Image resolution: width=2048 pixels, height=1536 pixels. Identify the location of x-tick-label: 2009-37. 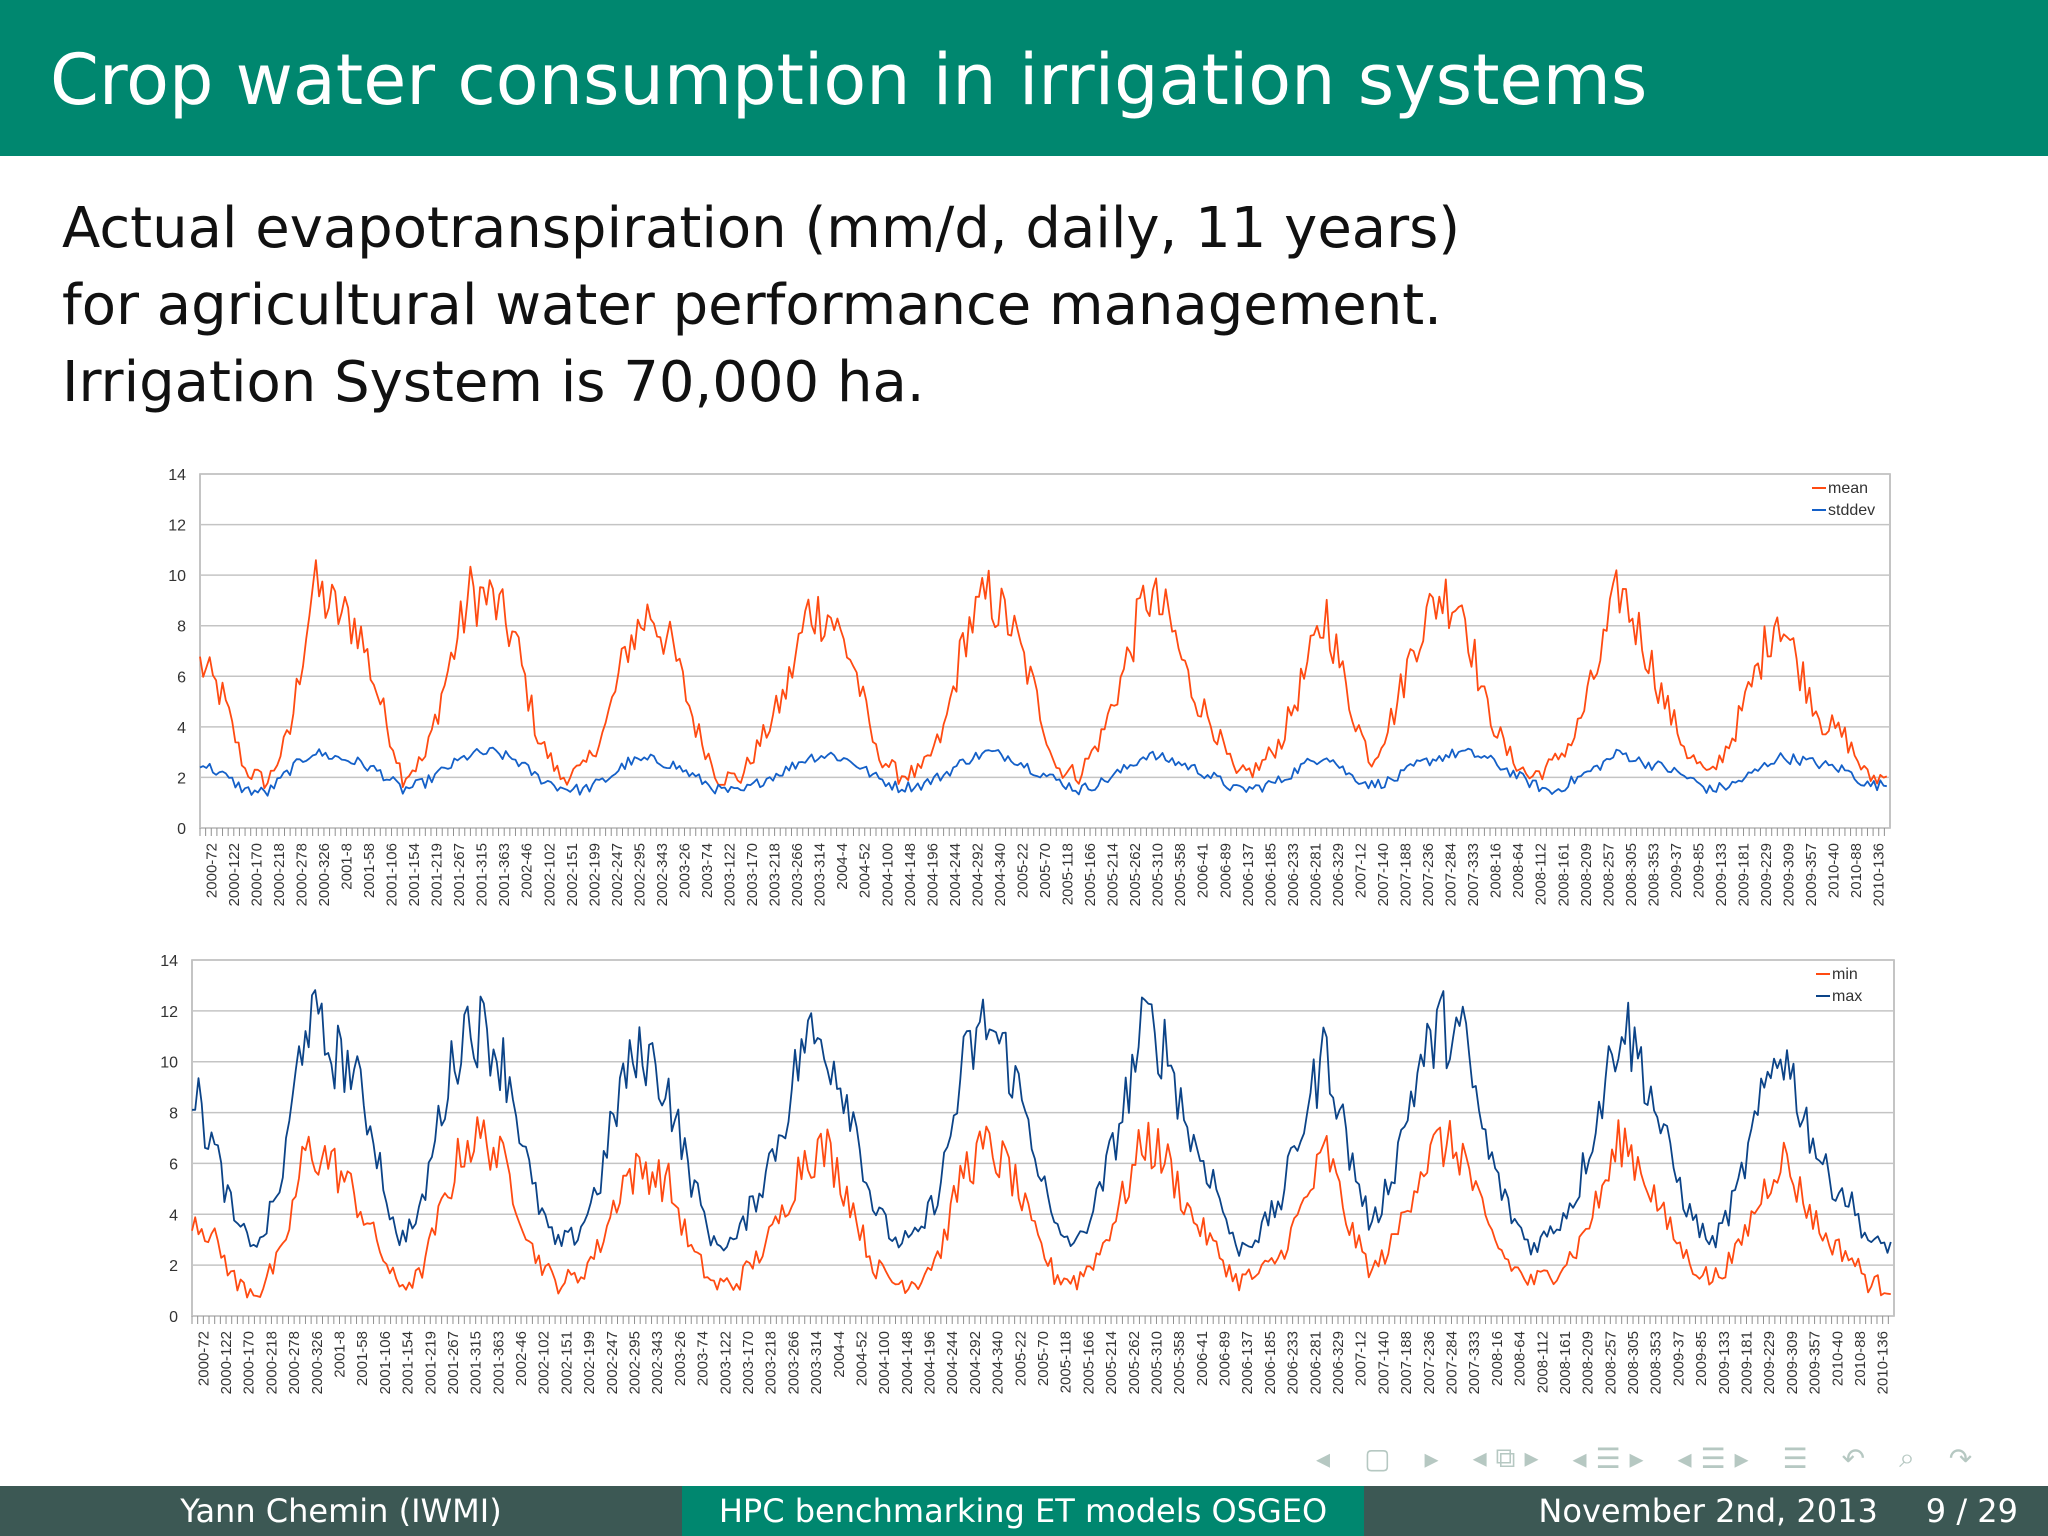
(1678, 1358).